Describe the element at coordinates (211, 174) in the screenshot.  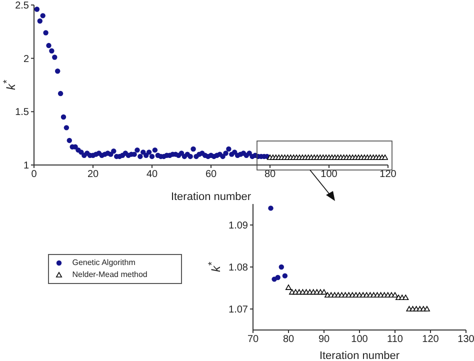
I see `x-tick-label: 60` at that location.